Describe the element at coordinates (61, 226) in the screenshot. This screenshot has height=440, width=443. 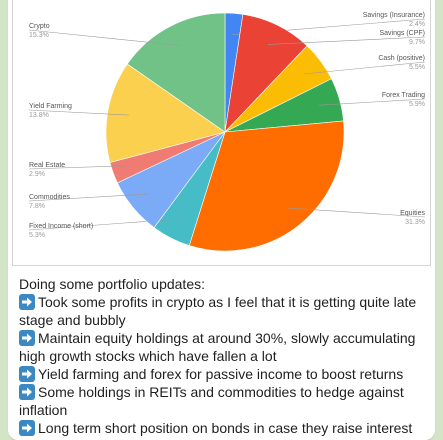
I see `slice-label: Fixed Income (short)` at that location.